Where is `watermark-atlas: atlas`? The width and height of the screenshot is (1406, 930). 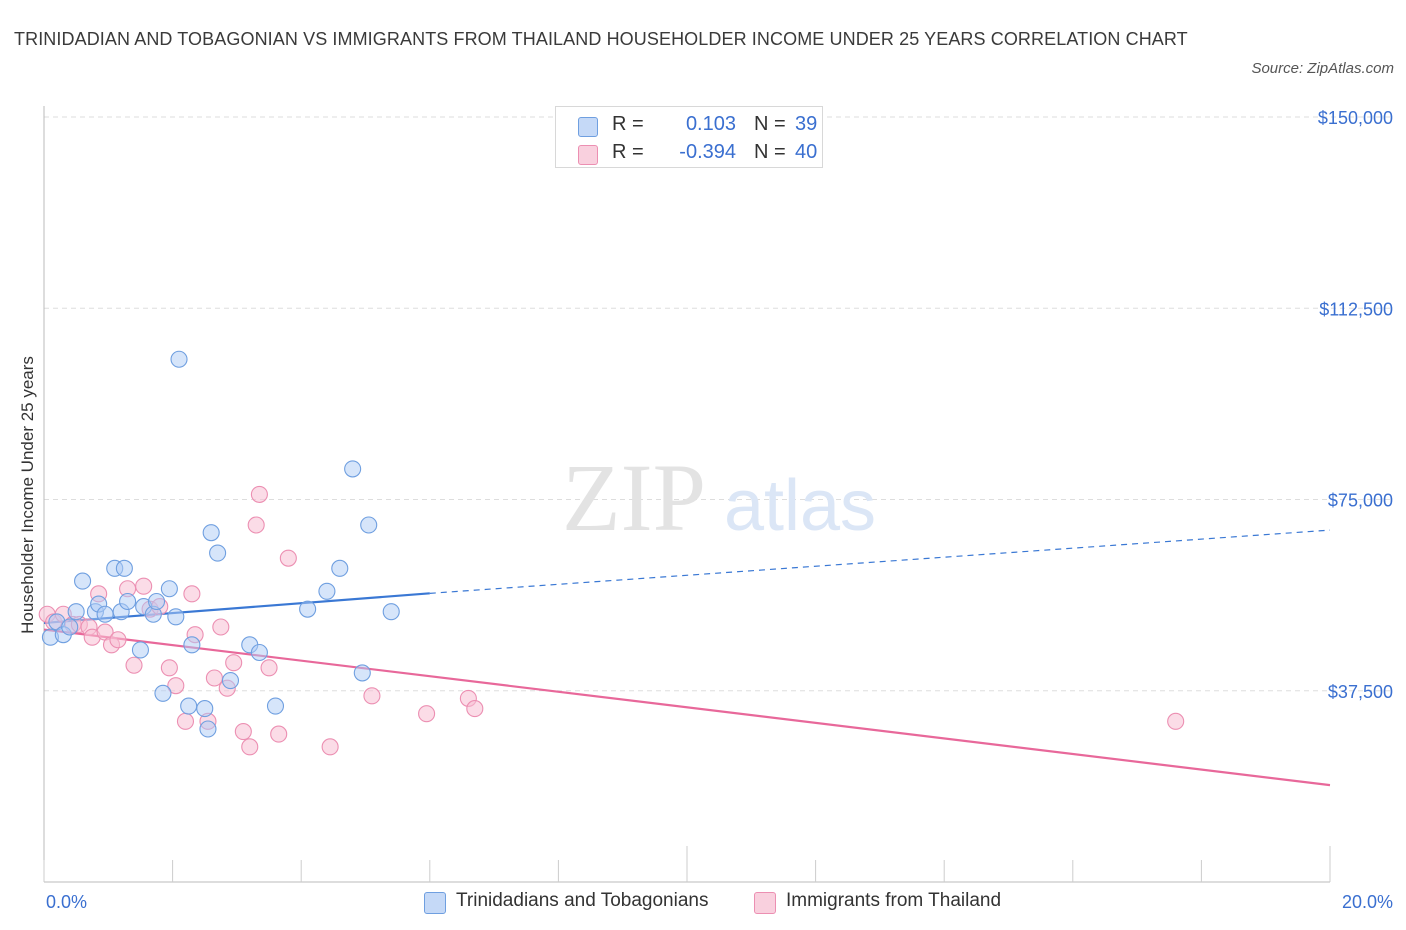
watermark-atlas: atlas is located at coordinates (800, 506).